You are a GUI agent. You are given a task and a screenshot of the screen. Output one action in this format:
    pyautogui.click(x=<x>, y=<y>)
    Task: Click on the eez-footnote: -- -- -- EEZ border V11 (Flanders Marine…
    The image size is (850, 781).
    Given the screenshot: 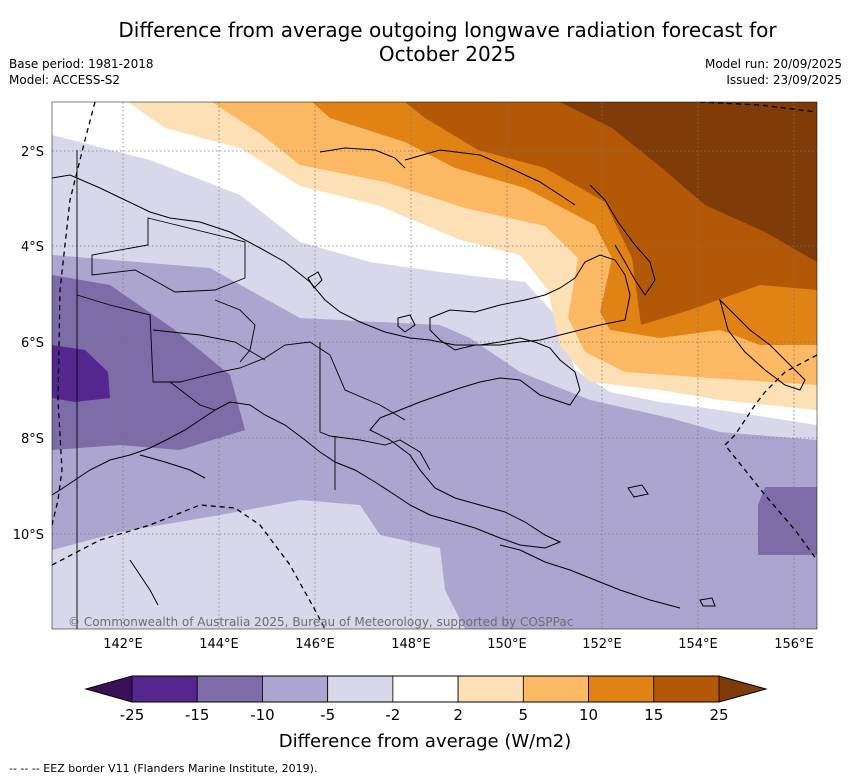 What is the action you would take?
    pyautogui.click(x=163, y=768)
    